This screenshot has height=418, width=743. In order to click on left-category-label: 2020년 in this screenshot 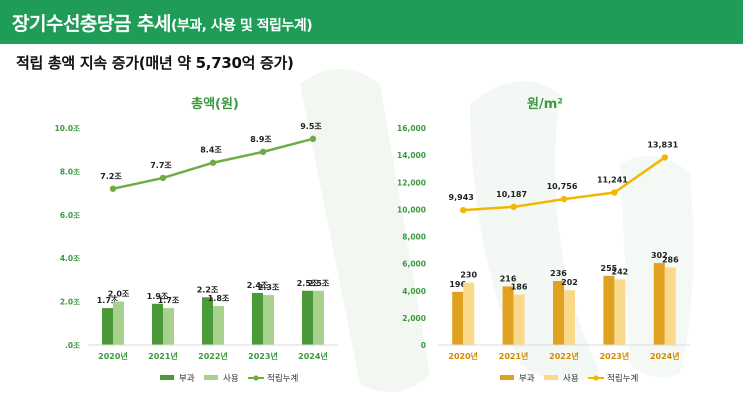, I will do `click(113, 356)`.